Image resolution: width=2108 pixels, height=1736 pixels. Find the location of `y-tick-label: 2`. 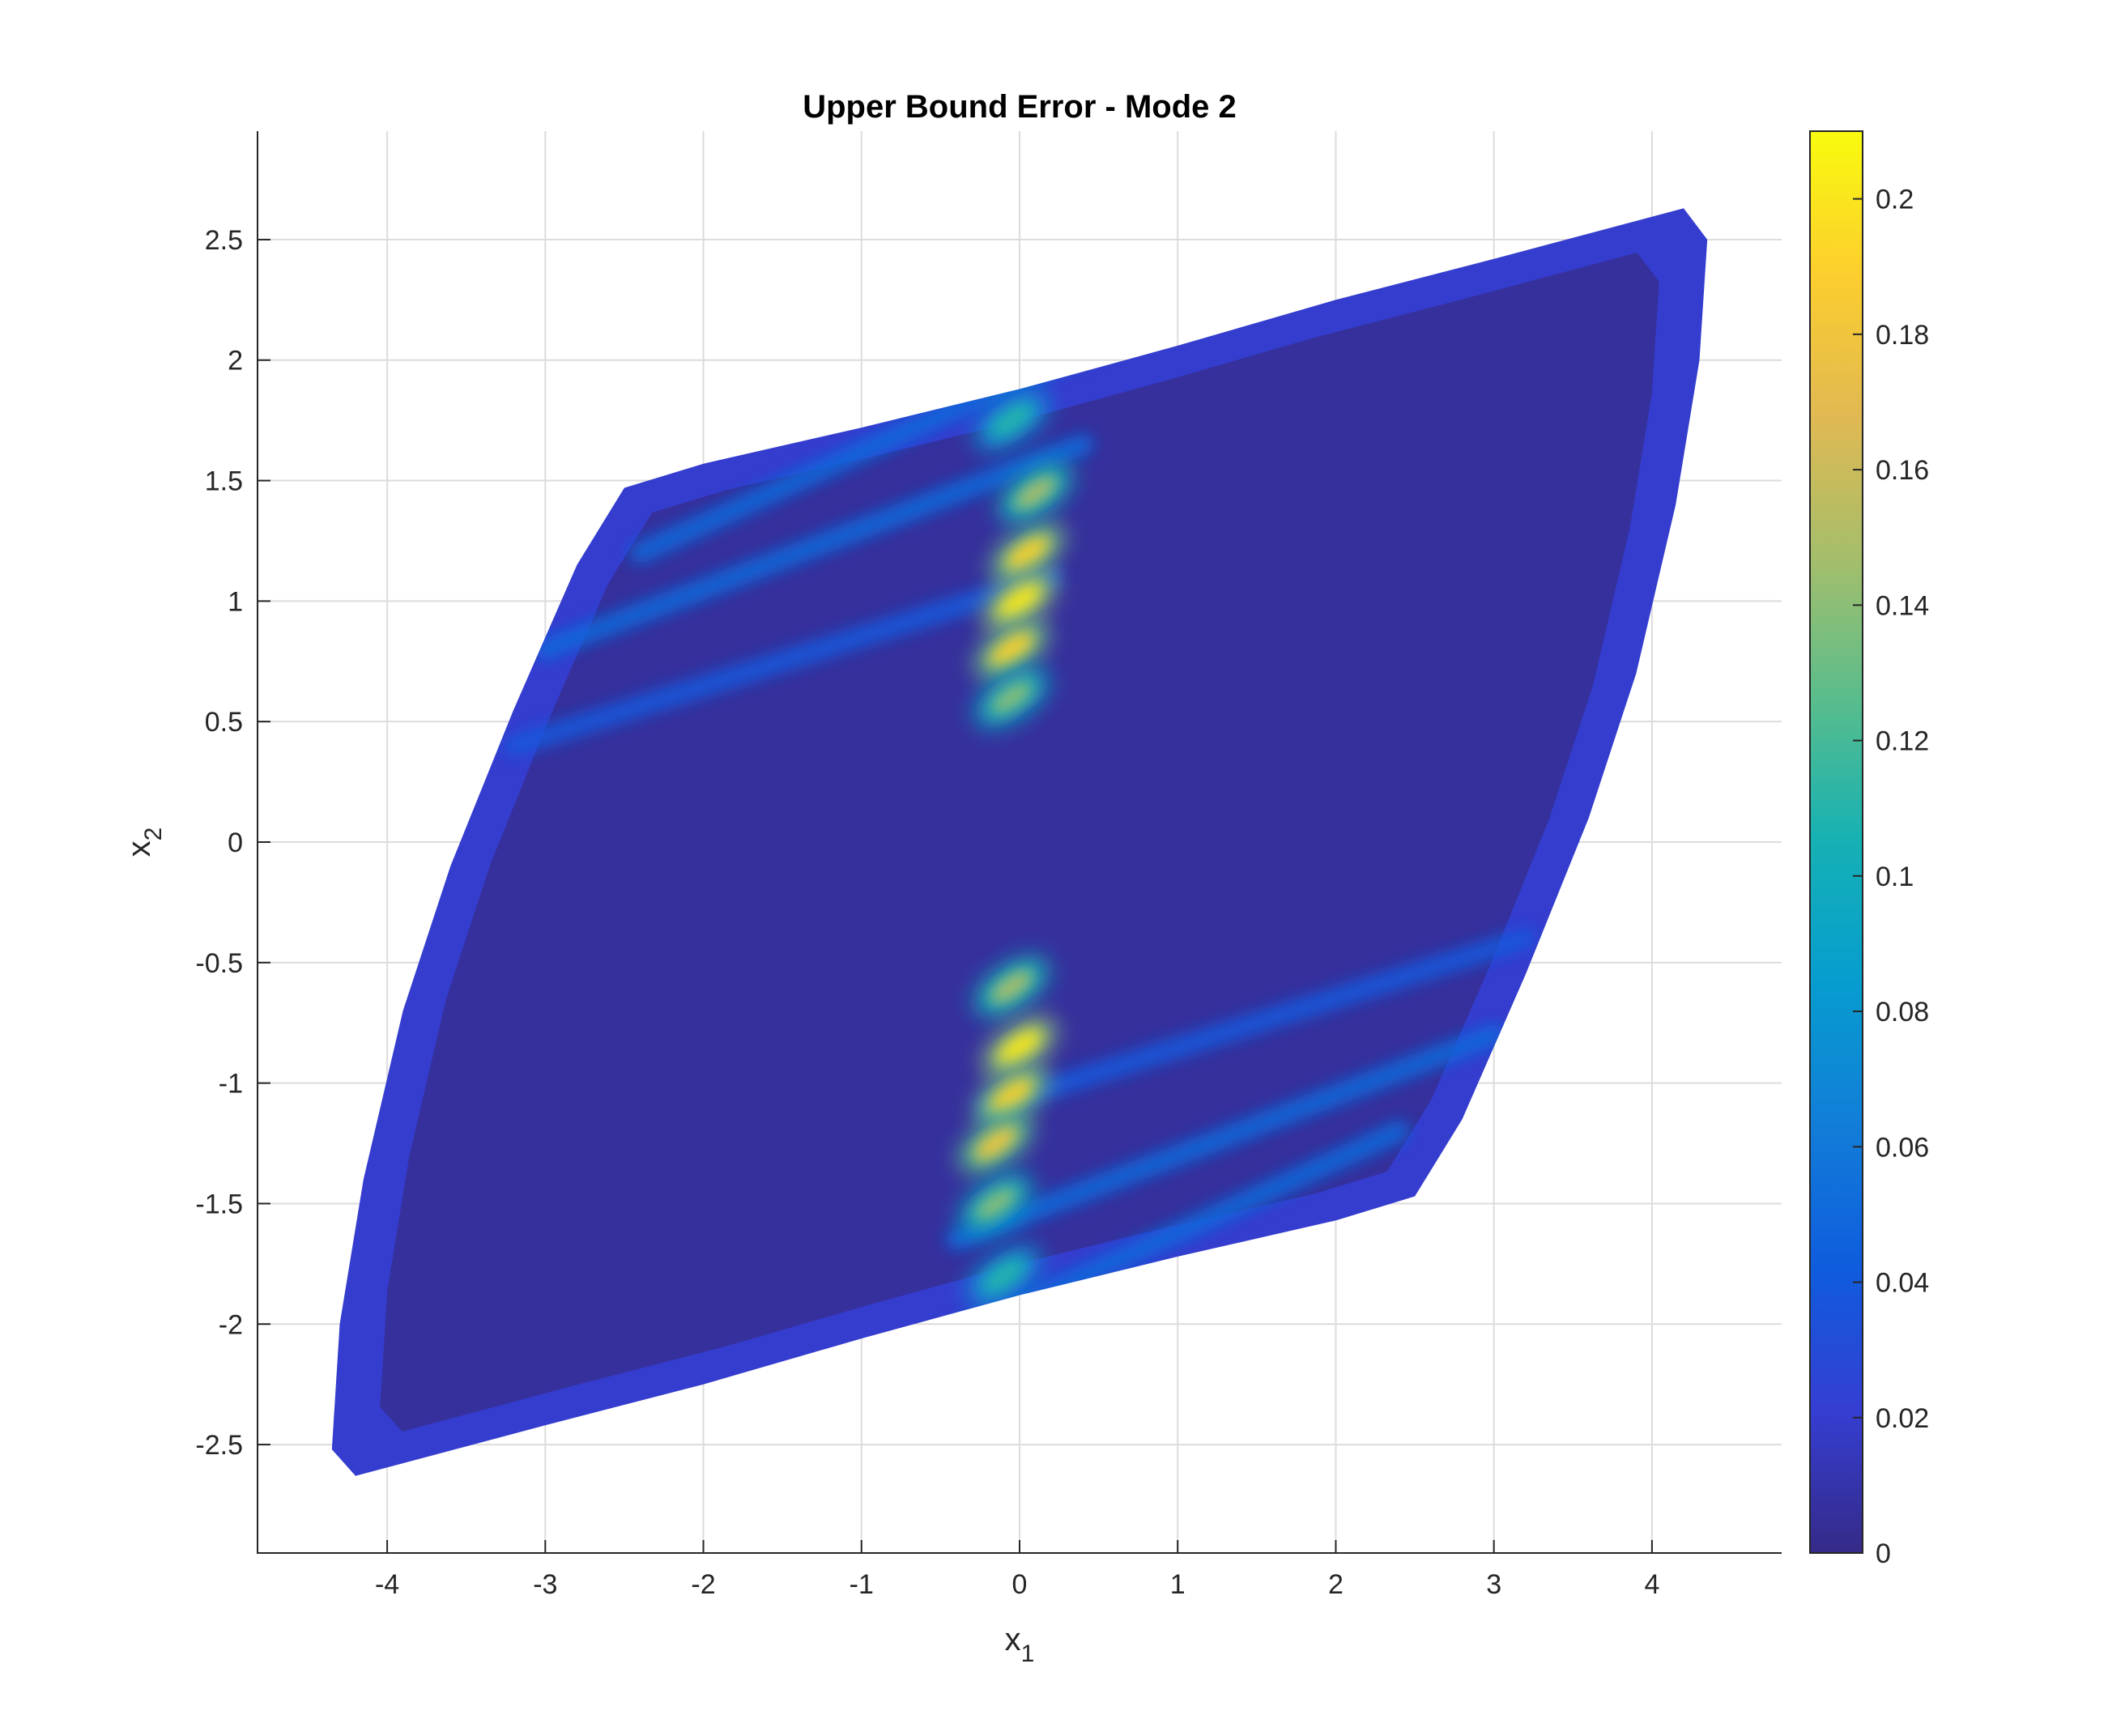

y-tick-label: 2 is located at coordinates (235, 361).